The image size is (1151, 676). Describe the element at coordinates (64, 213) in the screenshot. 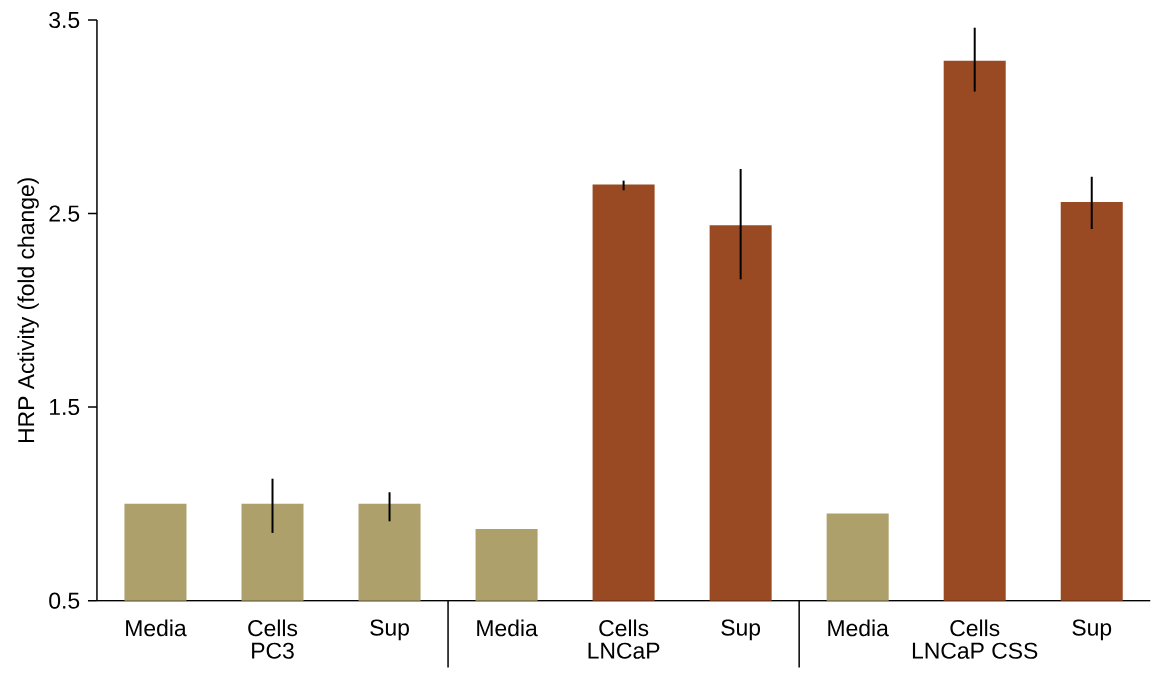

I see `y-tick-label: 2.5` at that location.